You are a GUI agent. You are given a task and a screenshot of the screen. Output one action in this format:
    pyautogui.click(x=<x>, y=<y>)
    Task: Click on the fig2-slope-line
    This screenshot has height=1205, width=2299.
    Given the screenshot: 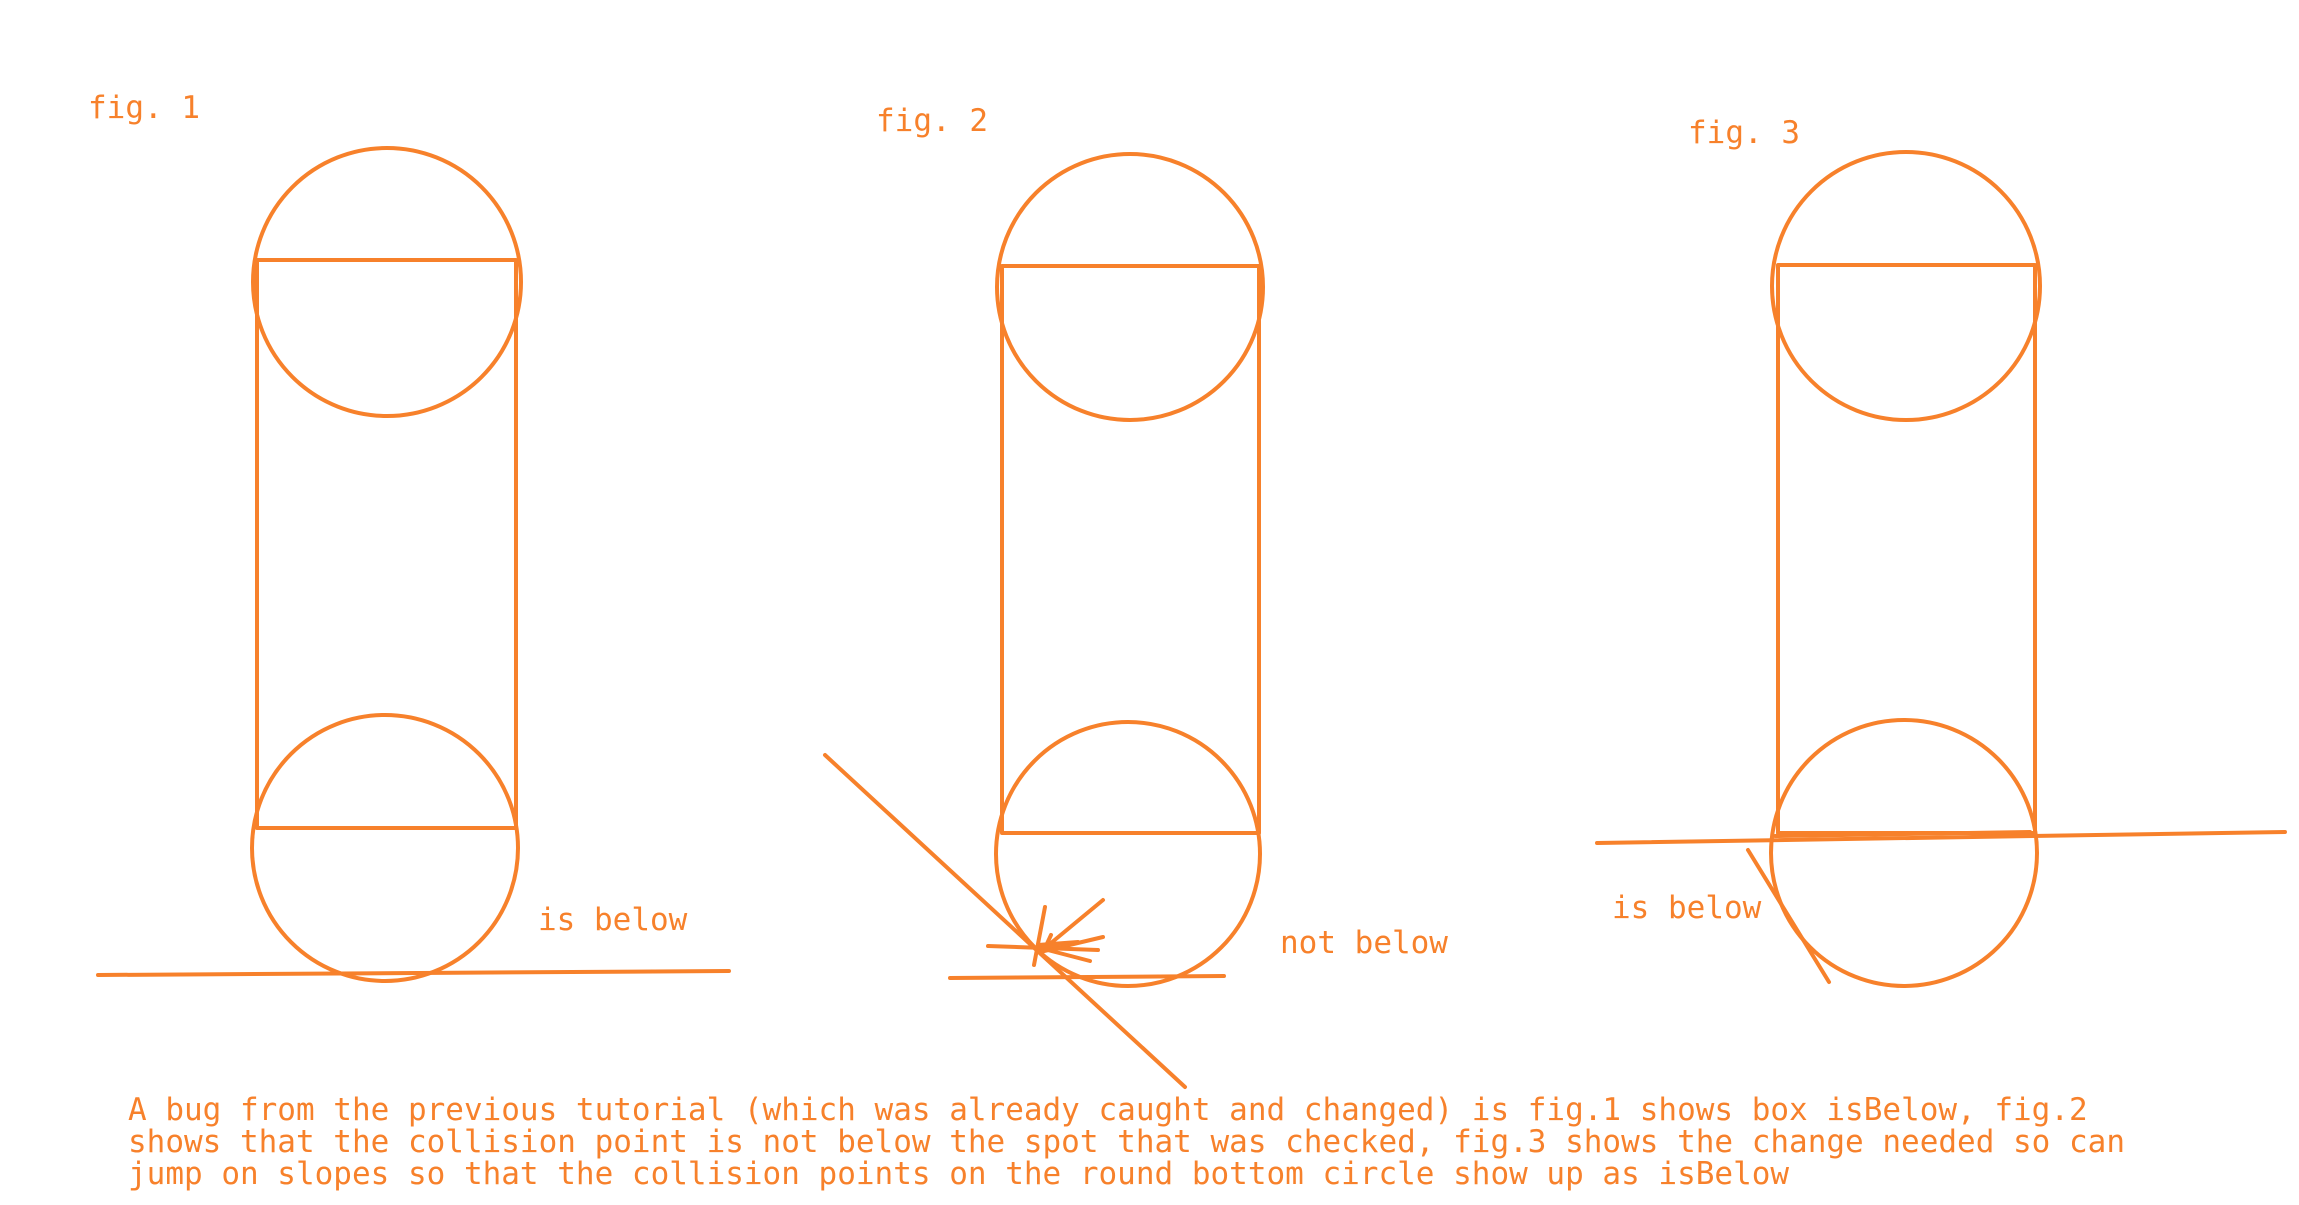 What is the action you would take?
    pyautogui.click(x=1005, y=921)
    